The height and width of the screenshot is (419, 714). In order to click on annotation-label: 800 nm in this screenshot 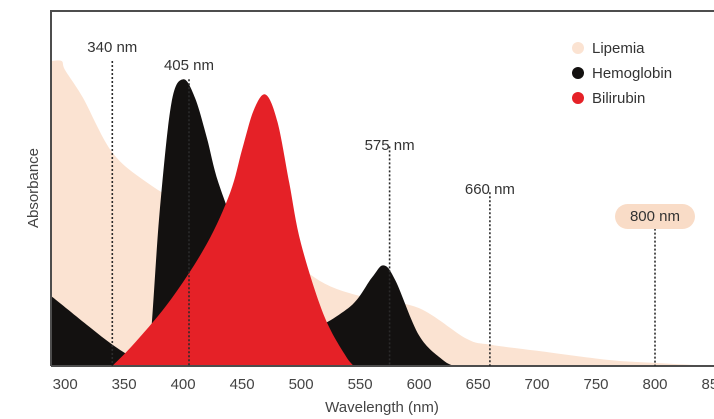, I will do `click(655, 216)`.